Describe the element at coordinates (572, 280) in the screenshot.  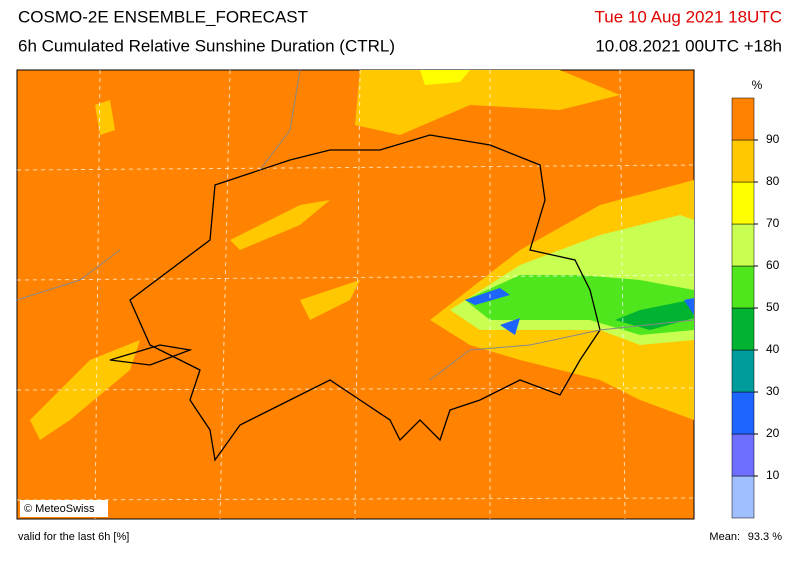
I see `cloudy-field` at that location.